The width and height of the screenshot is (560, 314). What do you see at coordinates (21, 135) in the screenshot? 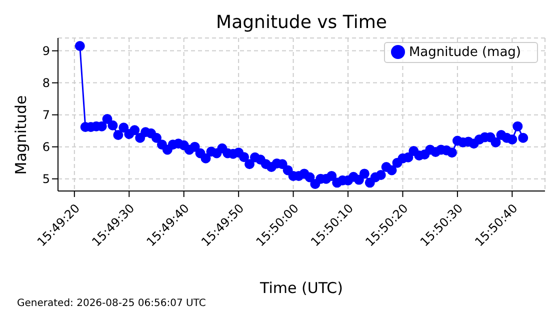
I see `y-axis-title: Magnitude` at bounding box center [21, 135].